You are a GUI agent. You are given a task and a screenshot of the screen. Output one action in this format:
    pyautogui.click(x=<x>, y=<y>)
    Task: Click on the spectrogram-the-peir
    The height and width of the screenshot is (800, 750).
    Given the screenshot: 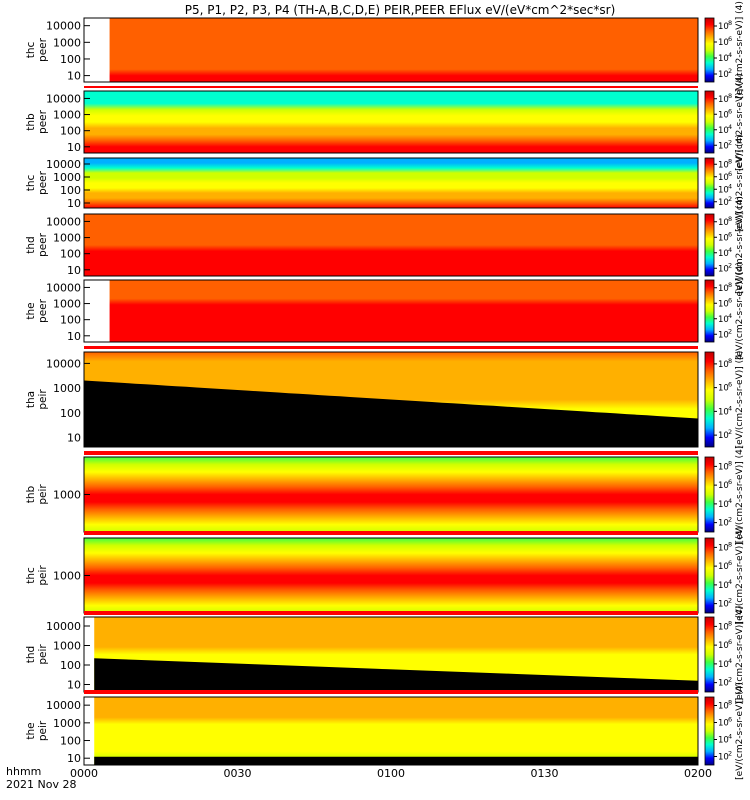 What is the action you would take?
    pyautogui.click(x=396, y=731)
    